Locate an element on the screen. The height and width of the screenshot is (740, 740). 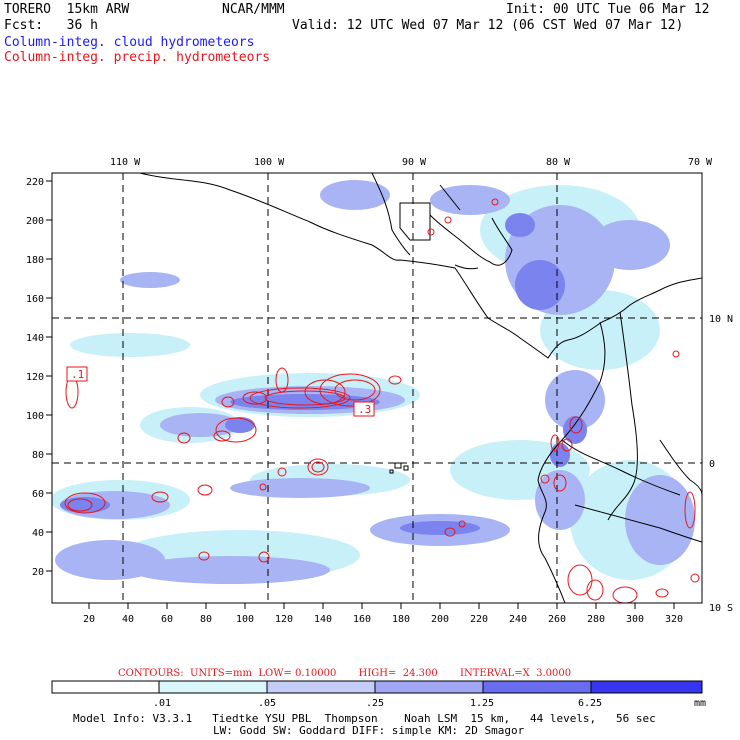
svg-text: 320 is located at coordinates (674, 619).